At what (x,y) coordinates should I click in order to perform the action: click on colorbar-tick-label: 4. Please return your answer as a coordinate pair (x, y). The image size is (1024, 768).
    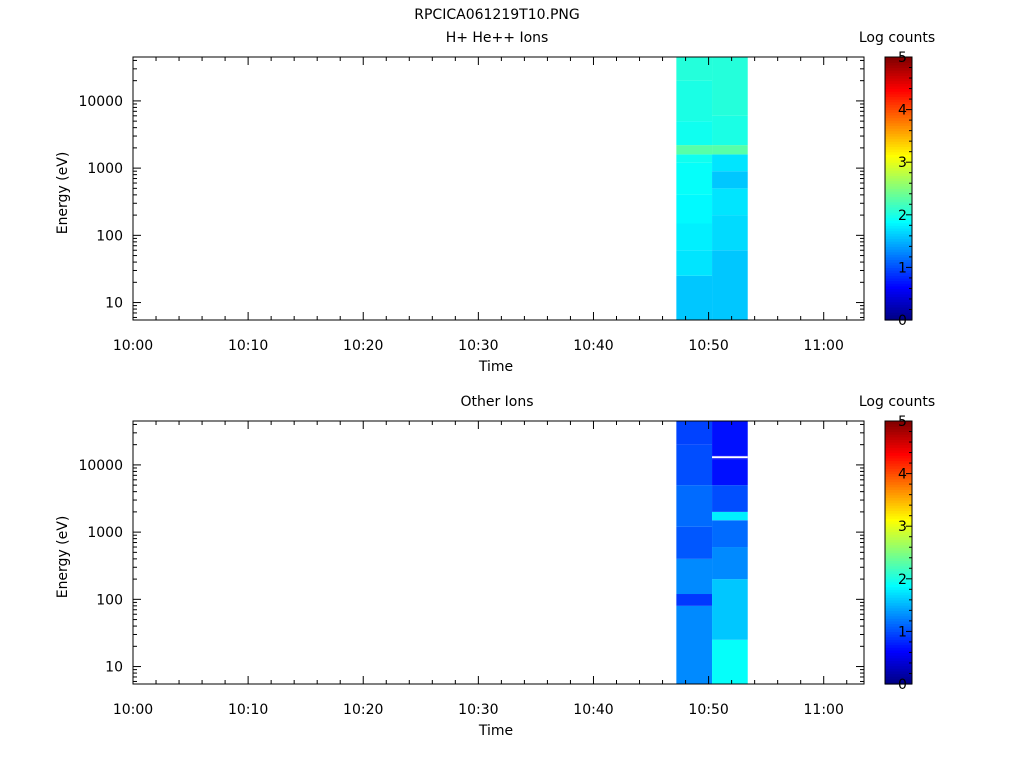
    Looking at the image, I should click on (902, 475).